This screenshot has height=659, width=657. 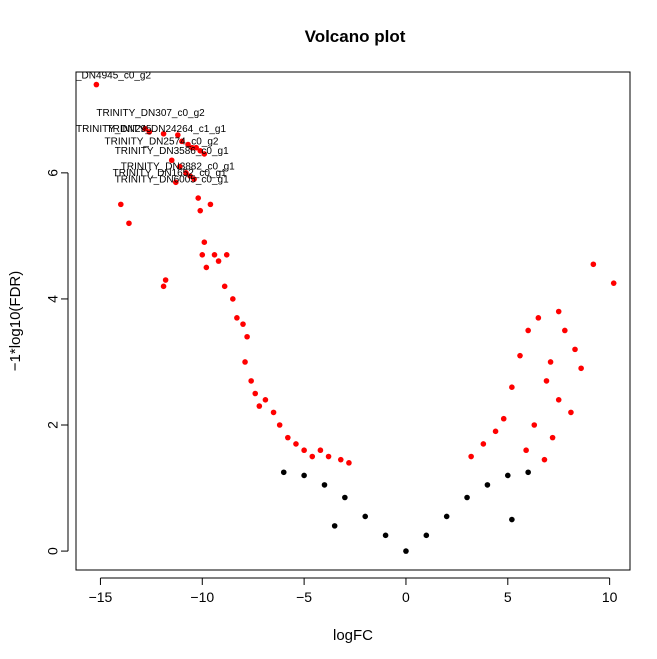 What do you see at coordinates (113, 75) in the screenshot?
I see `point-label: _DN4945_c0_g2` at bounding box center [113, 75].